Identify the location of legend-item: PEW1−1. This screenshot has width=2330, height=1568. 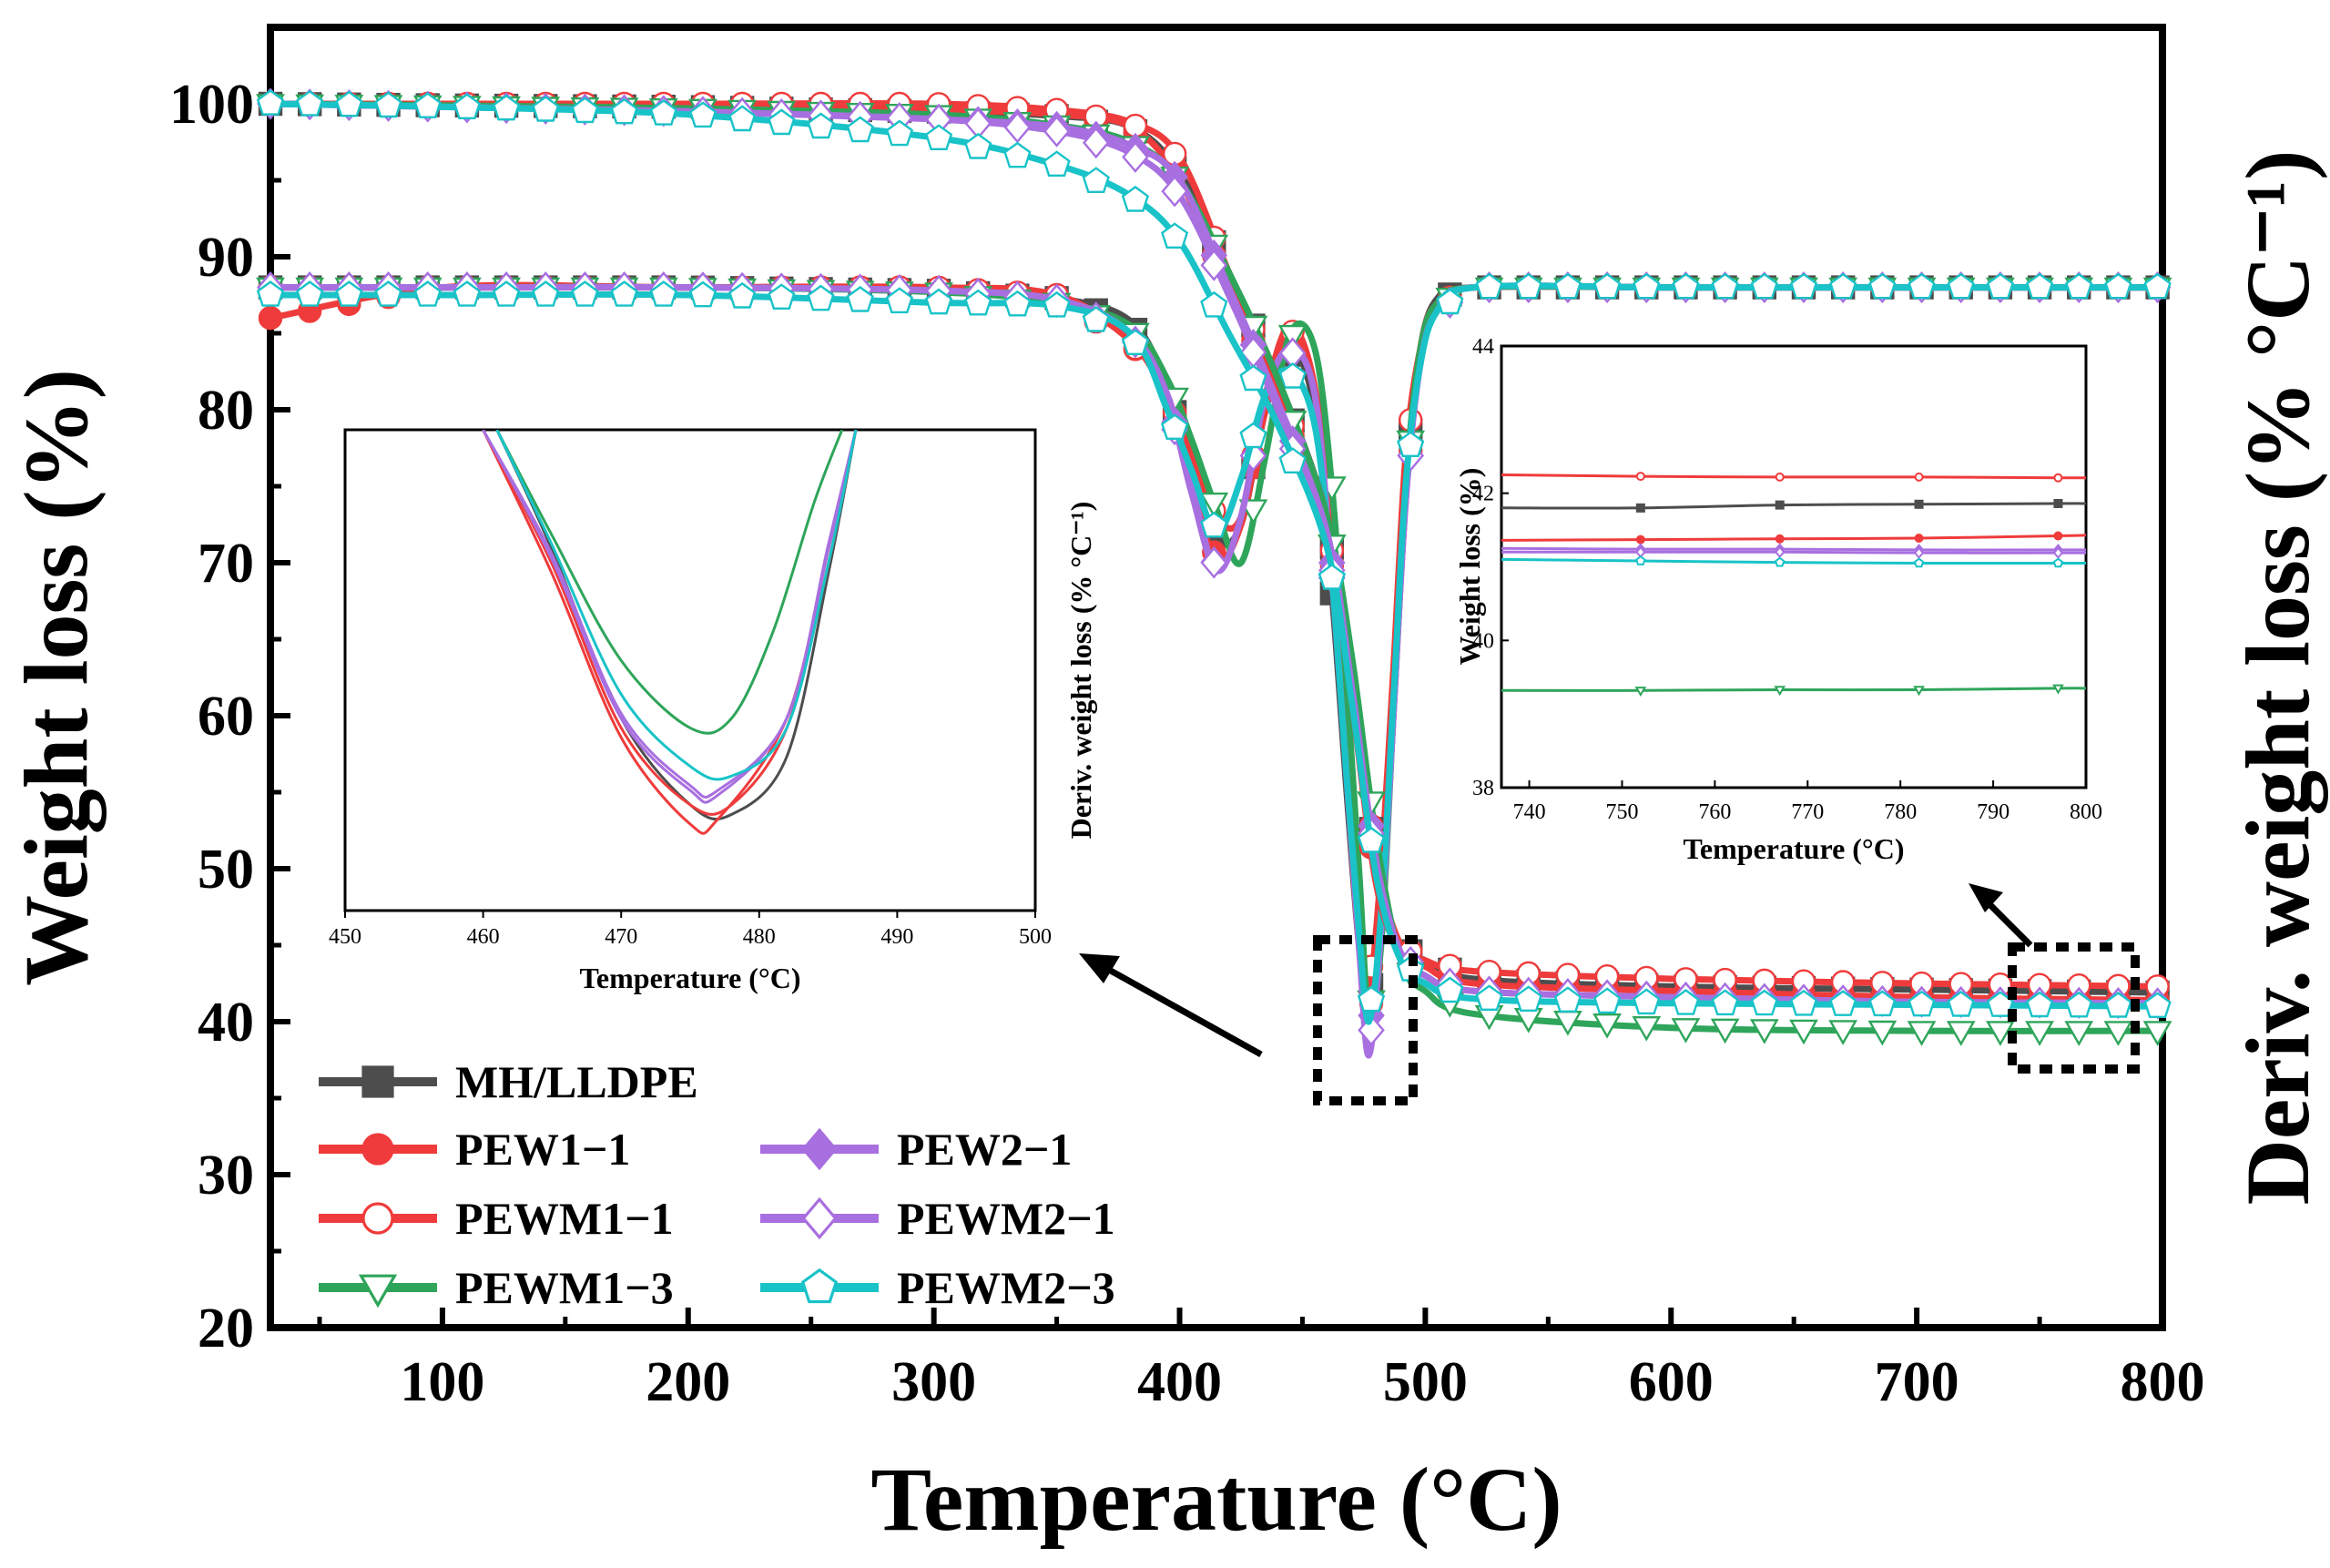
(474, 1149).